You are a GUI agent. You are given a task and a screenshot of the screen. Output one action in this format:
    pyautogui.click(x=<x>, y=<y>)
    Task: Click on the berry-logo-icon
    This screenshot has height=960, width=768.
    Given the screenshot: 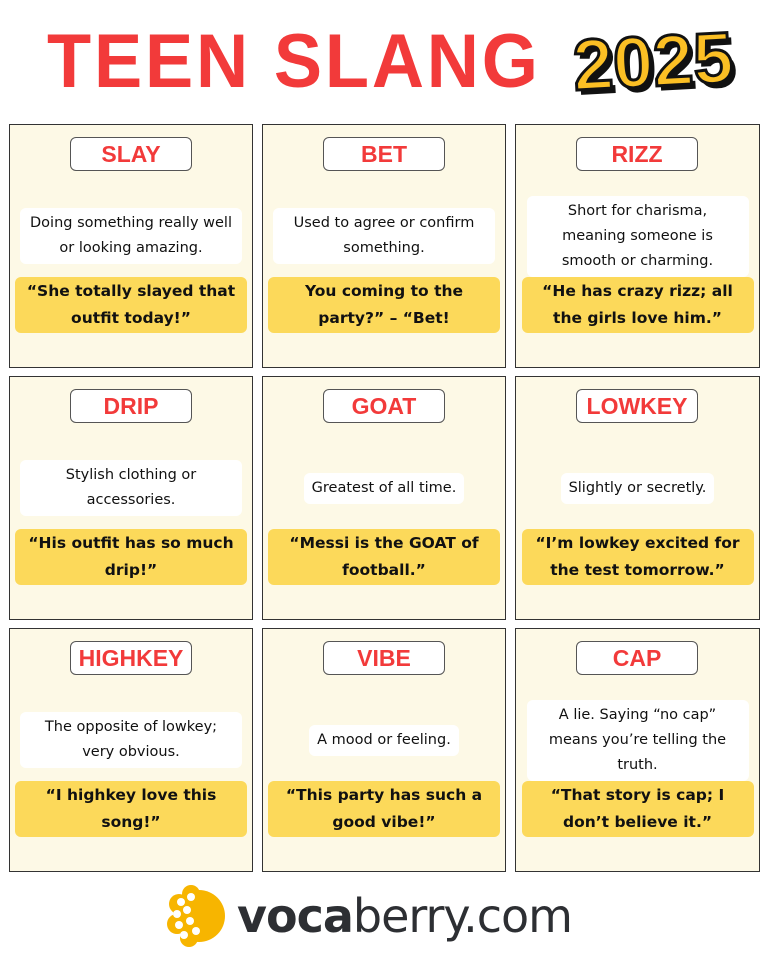 What is the action you would take?
    pyautogui.click(x=196, y=916)
    